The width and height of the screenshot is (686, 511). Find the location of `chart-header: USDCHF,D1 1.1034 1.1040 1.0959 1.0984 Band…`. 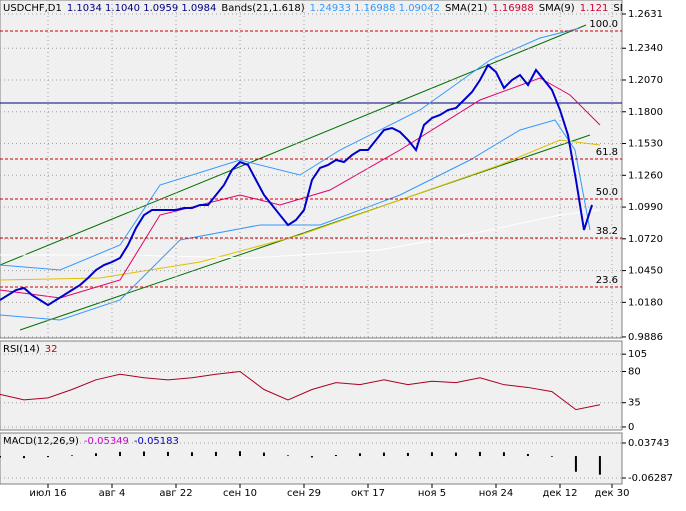

chart-header: USDCHF,D1 1.1034 1.1040 1.0959 1.0984 Band… is located at coordinates (332, 8).